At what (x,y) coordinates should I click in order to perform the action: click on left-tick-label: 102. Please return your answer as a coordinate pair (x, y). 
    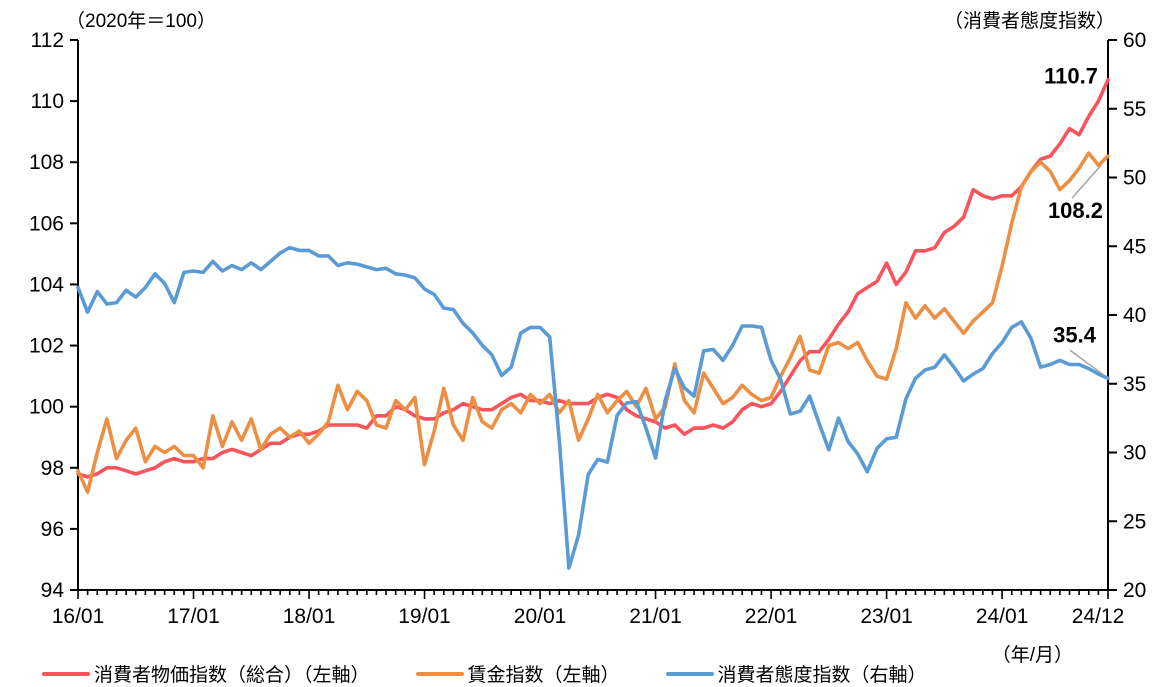
    Looking at the image, I should click on (46, 346).